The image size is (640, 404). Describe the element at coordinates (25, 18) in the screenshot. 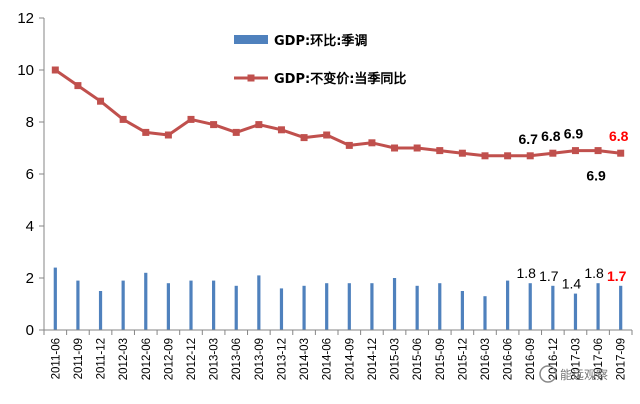

I see `y-tick-label: 12` at that location.